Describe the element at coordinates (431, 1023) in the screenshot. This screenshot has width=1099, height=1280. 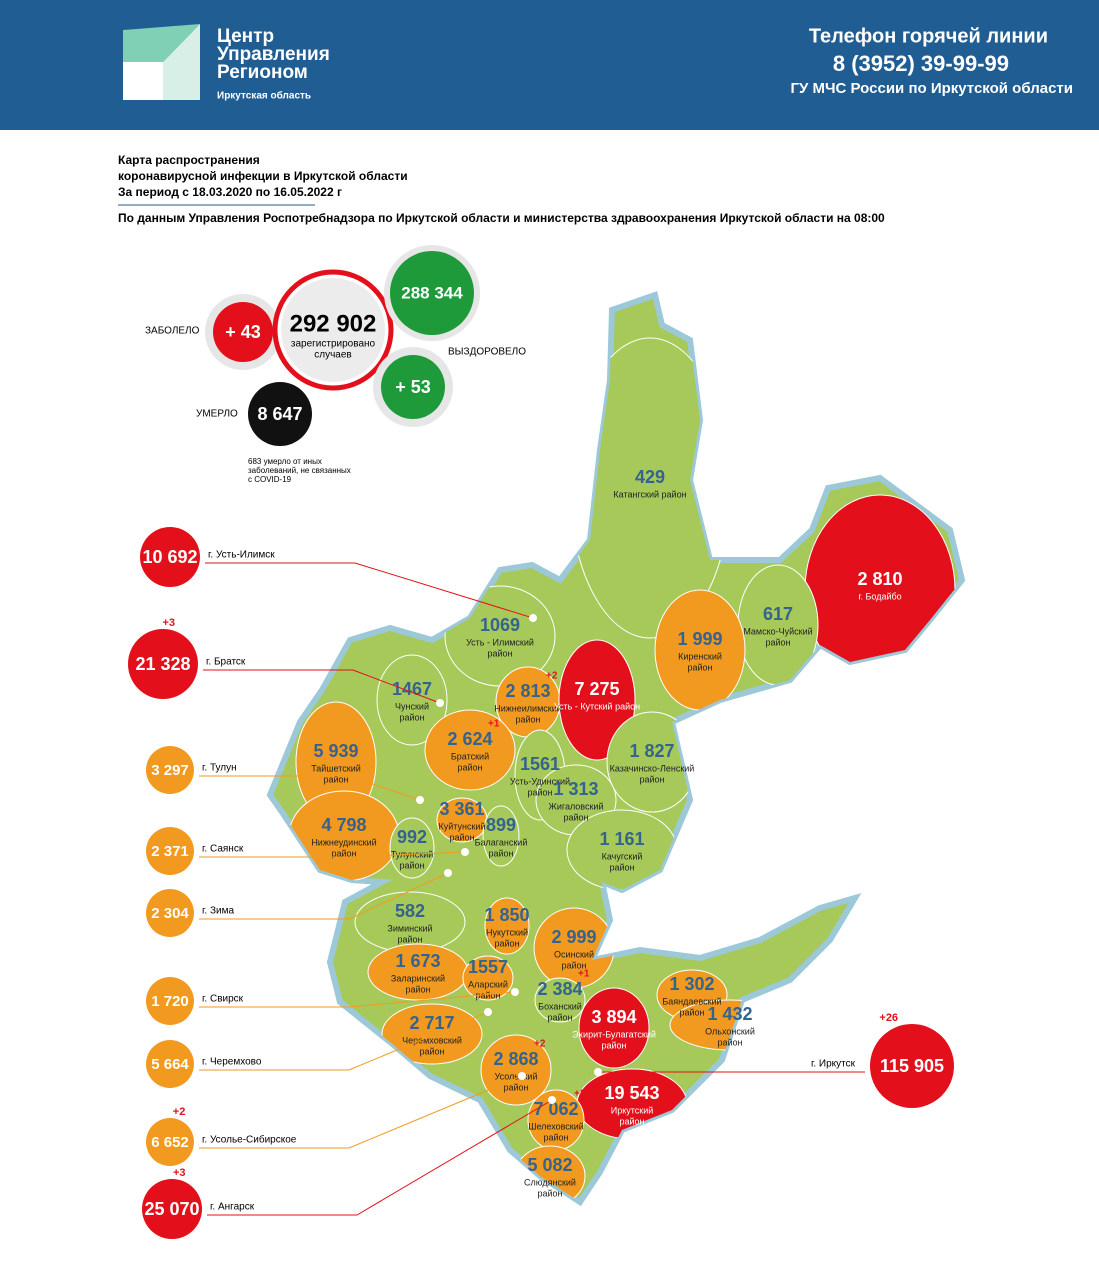
I see `district-value: 2 717` at that location.